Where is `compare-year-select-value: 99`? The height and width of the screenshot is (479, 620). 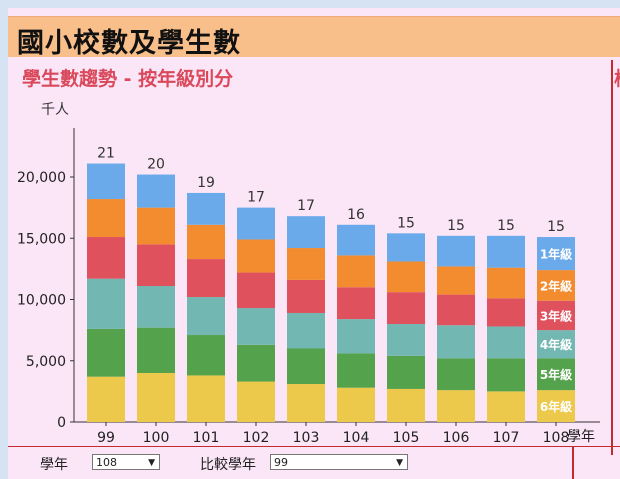
compare-year-select-value: 99 is located at coordinates (281, 462).